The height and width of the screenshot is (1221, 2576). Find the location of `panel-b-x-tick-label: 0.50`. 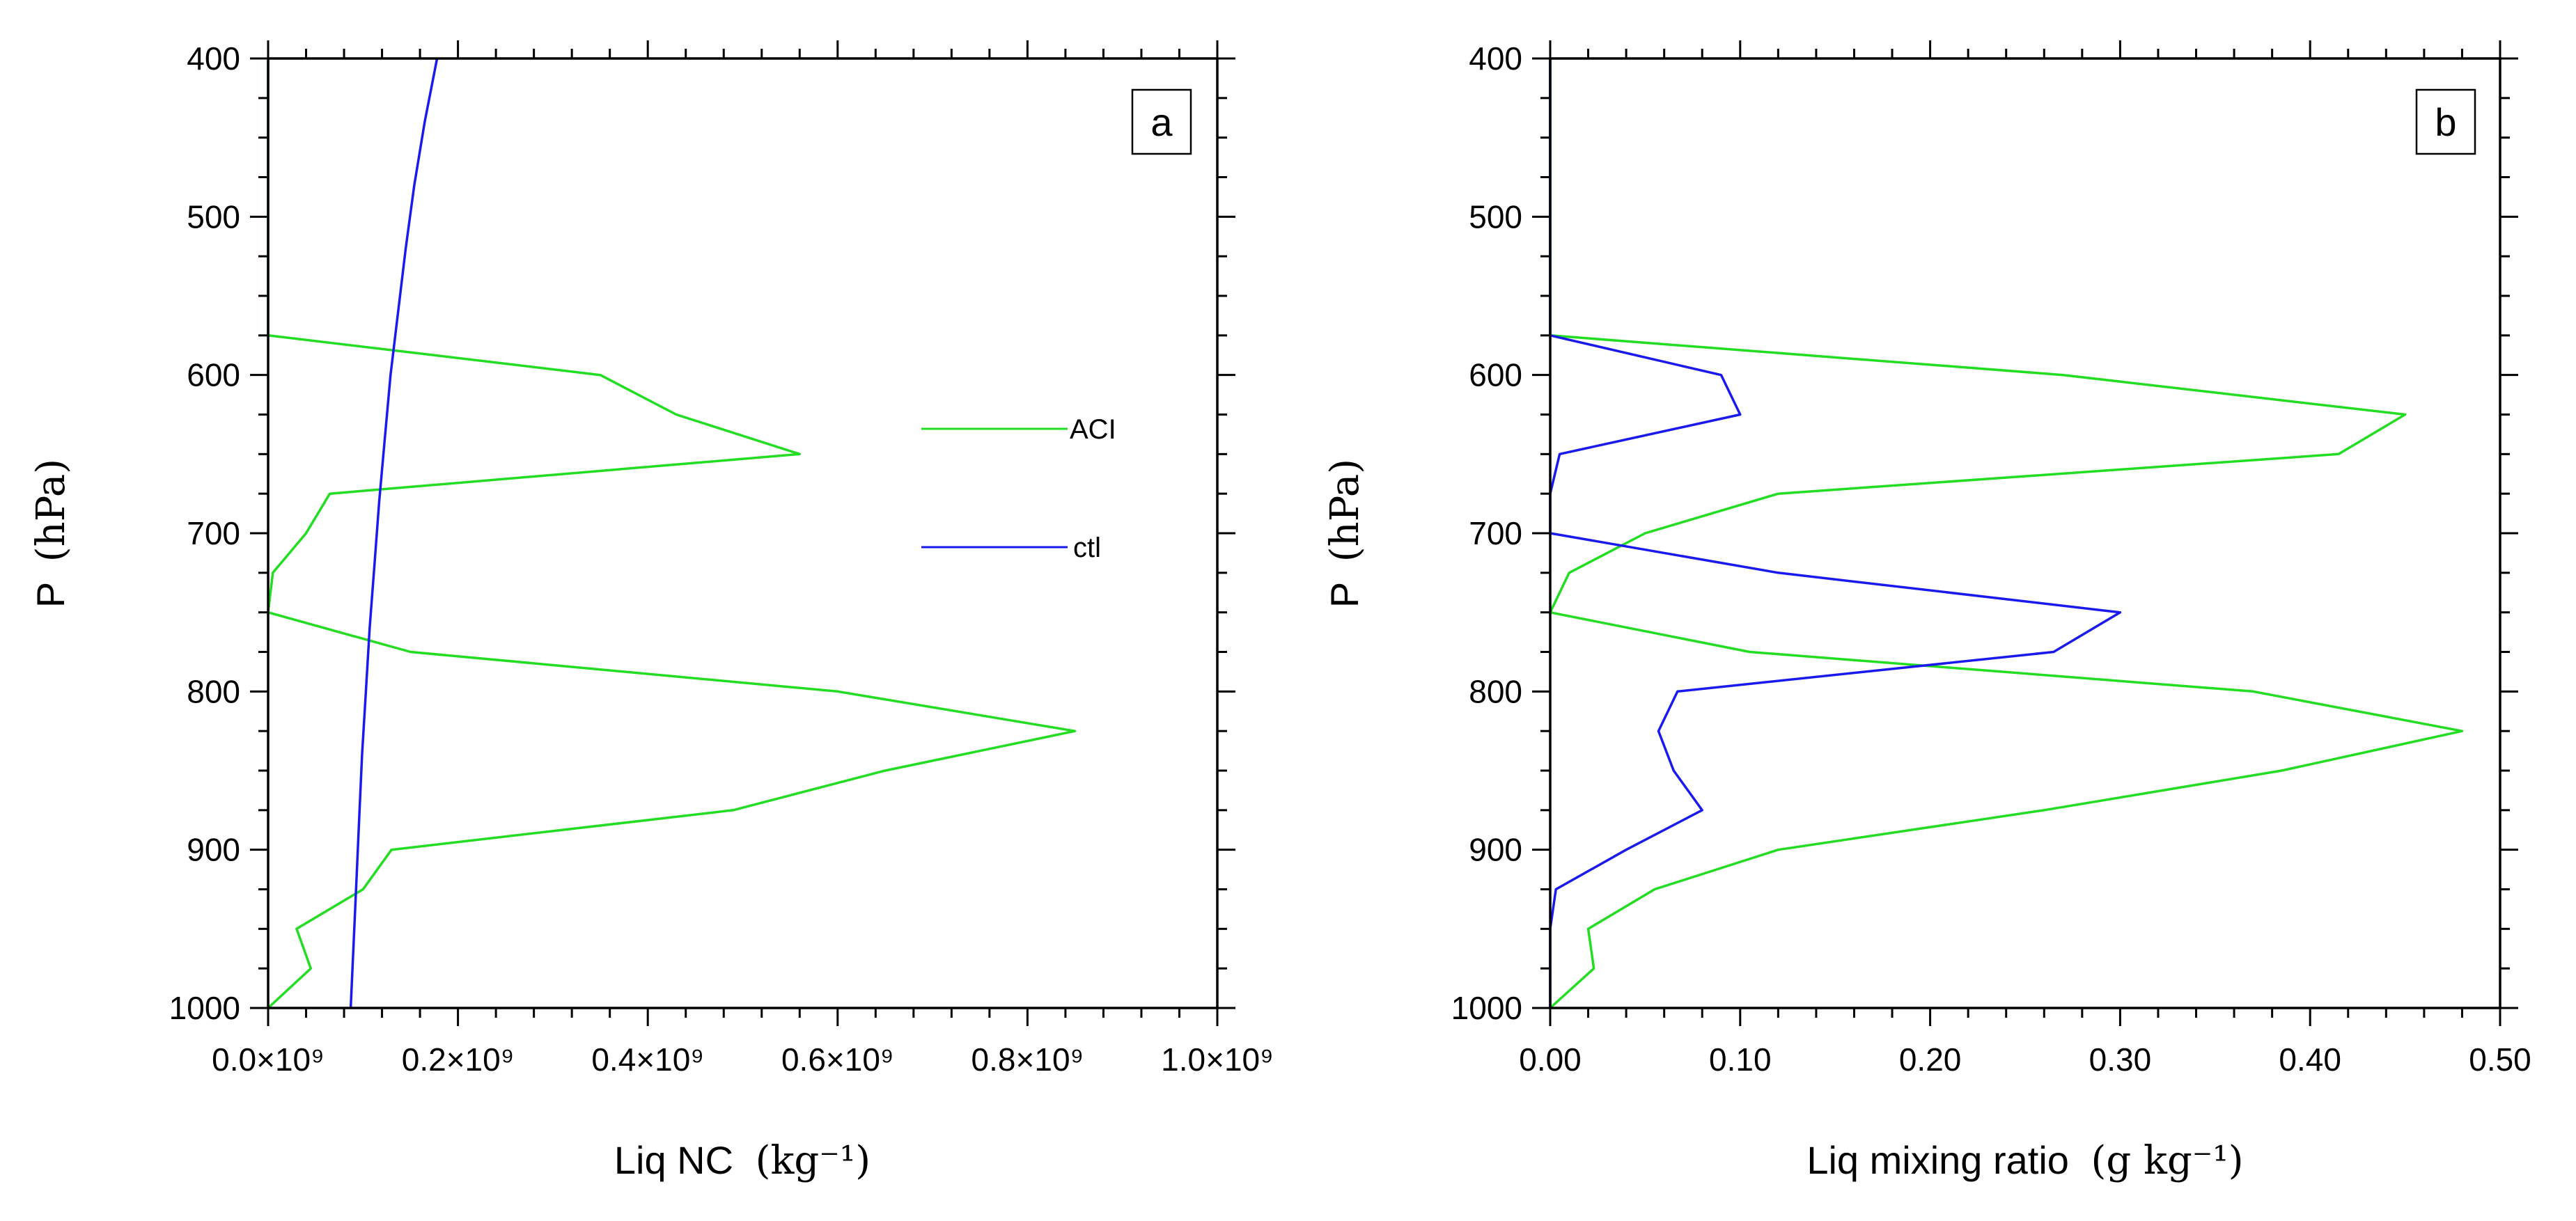

panel-b-x-tick-label: 0.50 is located at coordinates (2500, 1059).